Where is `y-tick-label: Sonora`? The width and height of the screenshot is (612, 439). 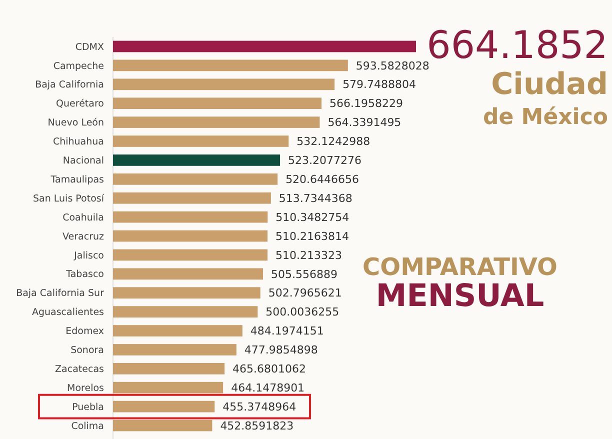 y-tick-label: Sonora is located at coordinates (87, 350).